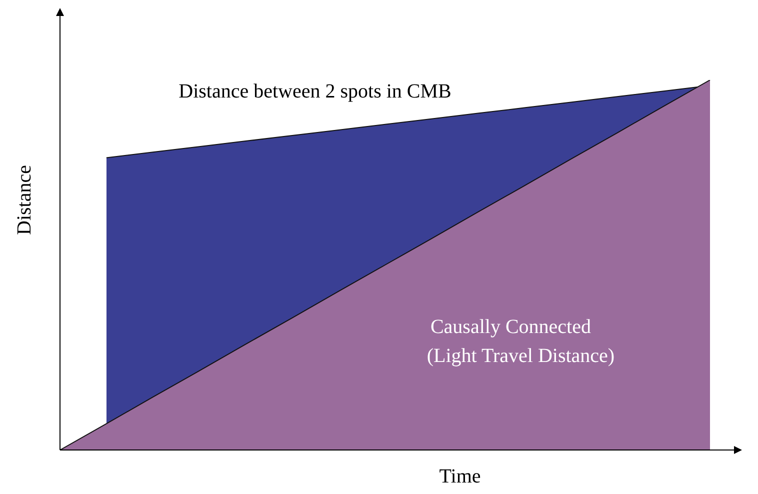 The image size is (758, 494). What do you see at coordinates (24, 199) in the screenshot?
I see `y-axis-title: Distance` at bounding box center [24, 199].